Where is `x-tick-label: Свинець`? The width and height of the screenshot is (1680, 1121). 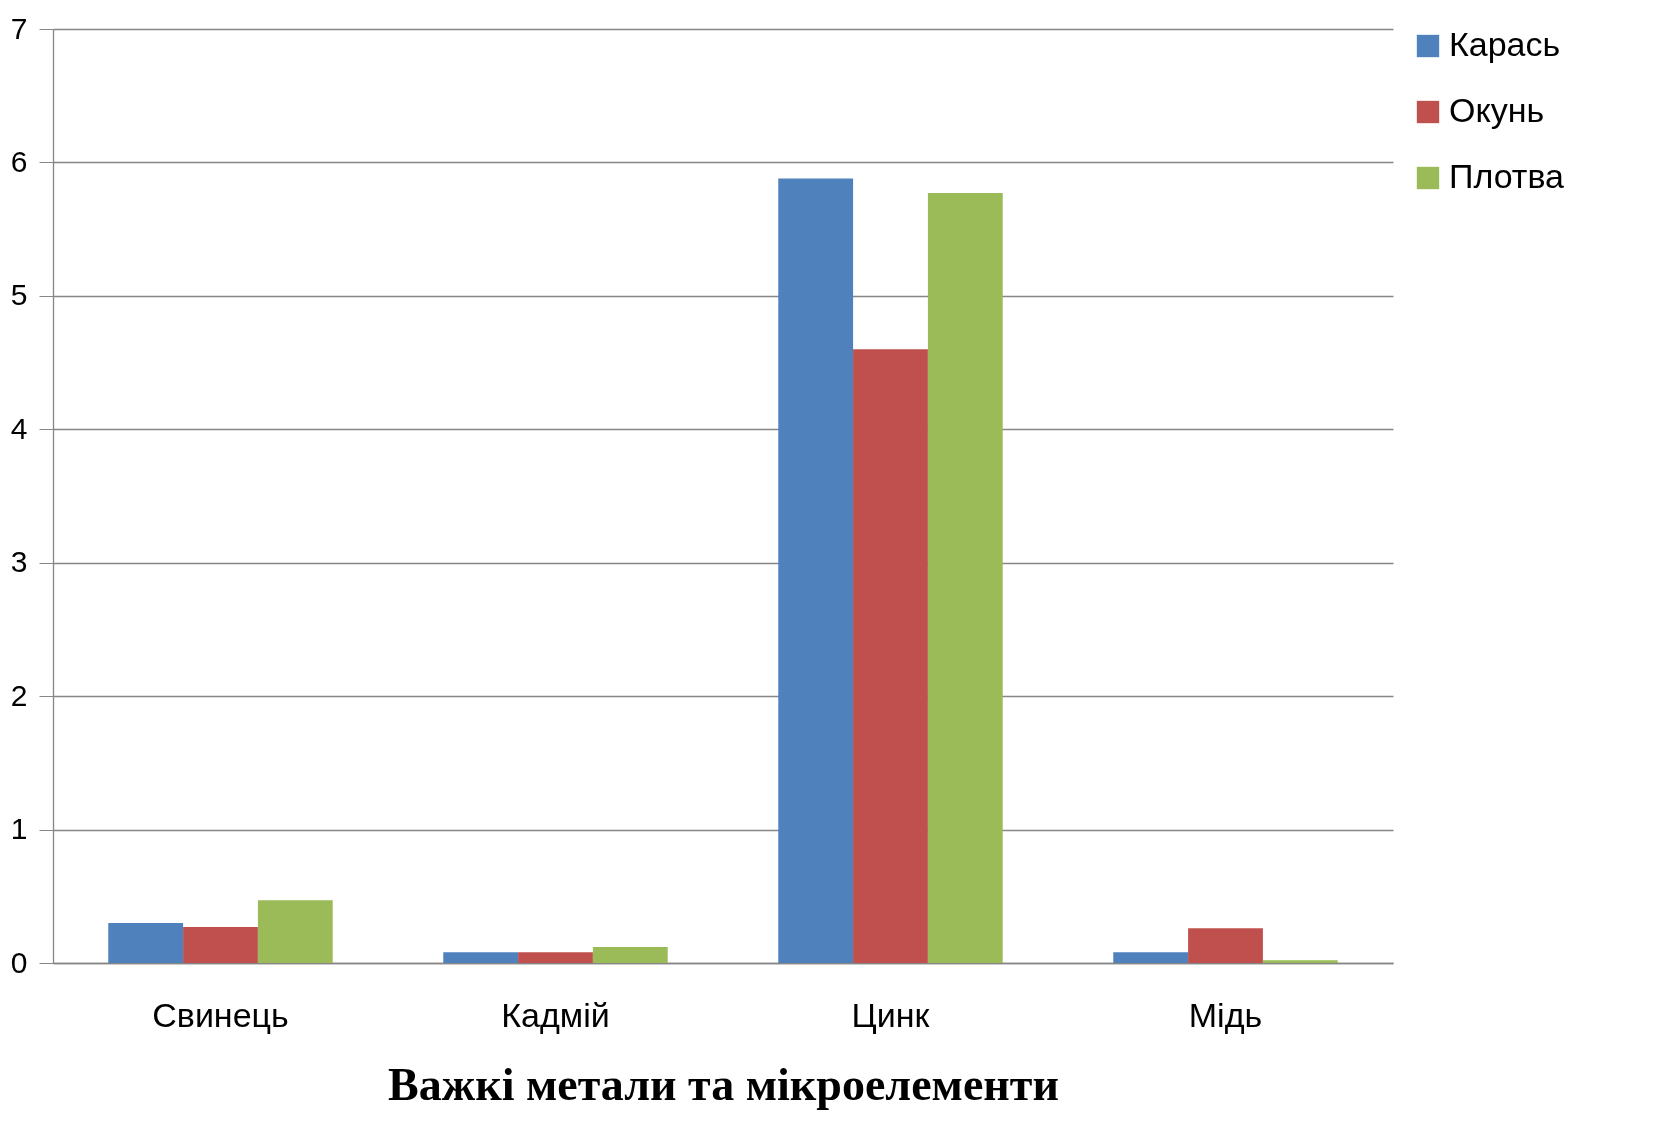 x-tick-label: Свинець is located at coordinates (220, 1014).